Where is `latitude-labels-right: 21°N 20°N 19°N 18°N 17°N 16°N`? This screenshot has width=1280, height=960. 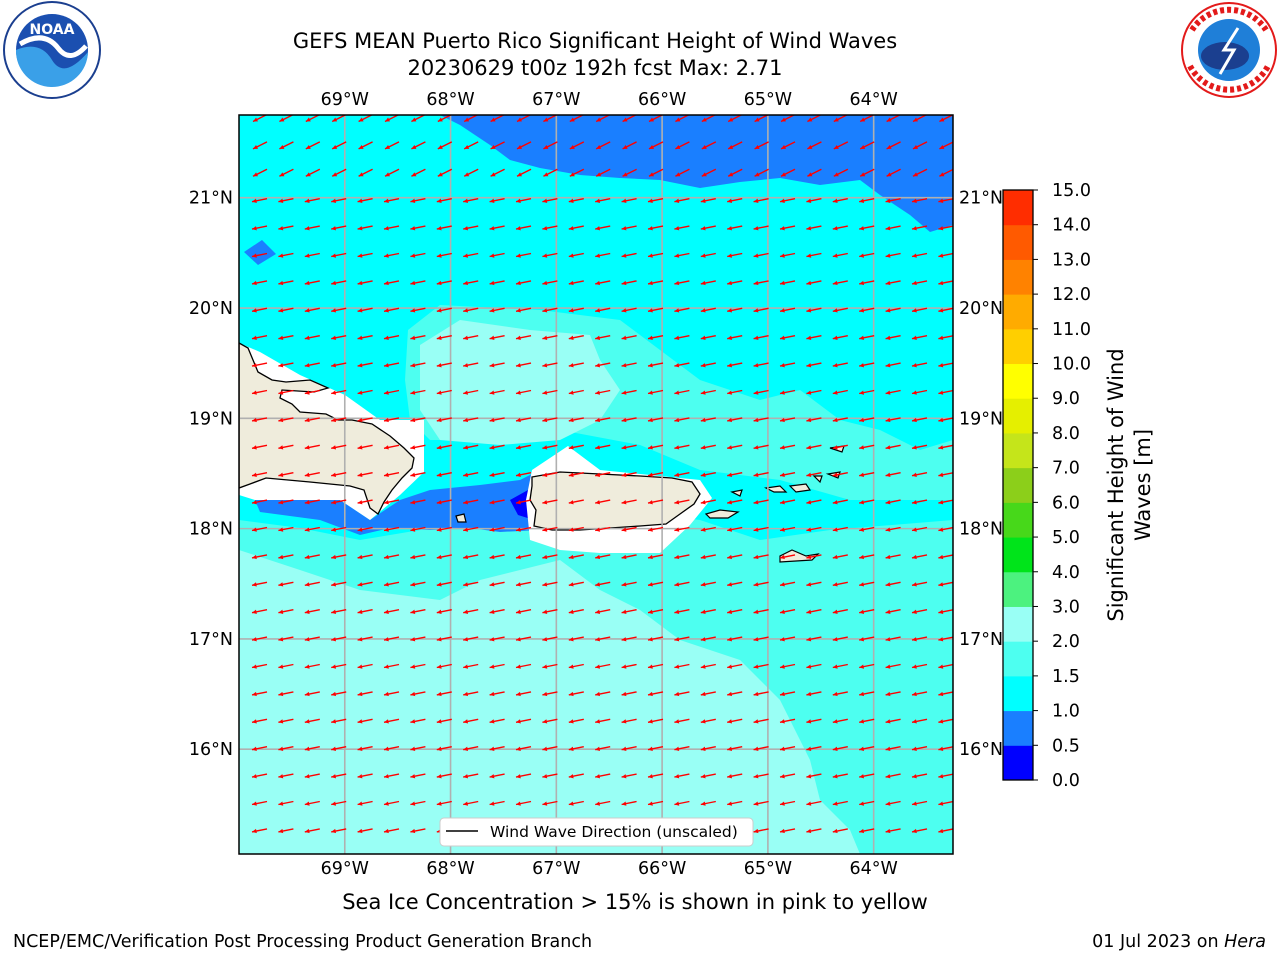 latitude-labels-right: 21°N 20°N 19°N 18°N 17°N 16°N is located at coordinates (981, 474).